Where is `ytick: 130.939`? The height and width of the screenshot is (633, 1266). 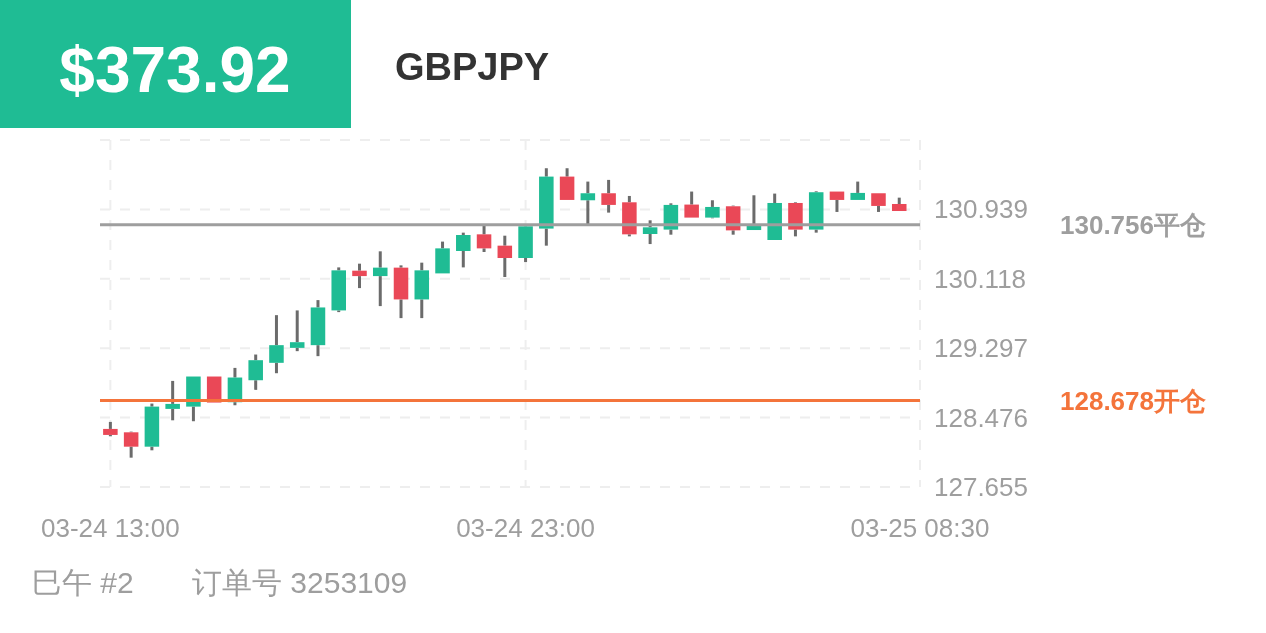
ytick: 130.939 is located at coordinates (981, 209).